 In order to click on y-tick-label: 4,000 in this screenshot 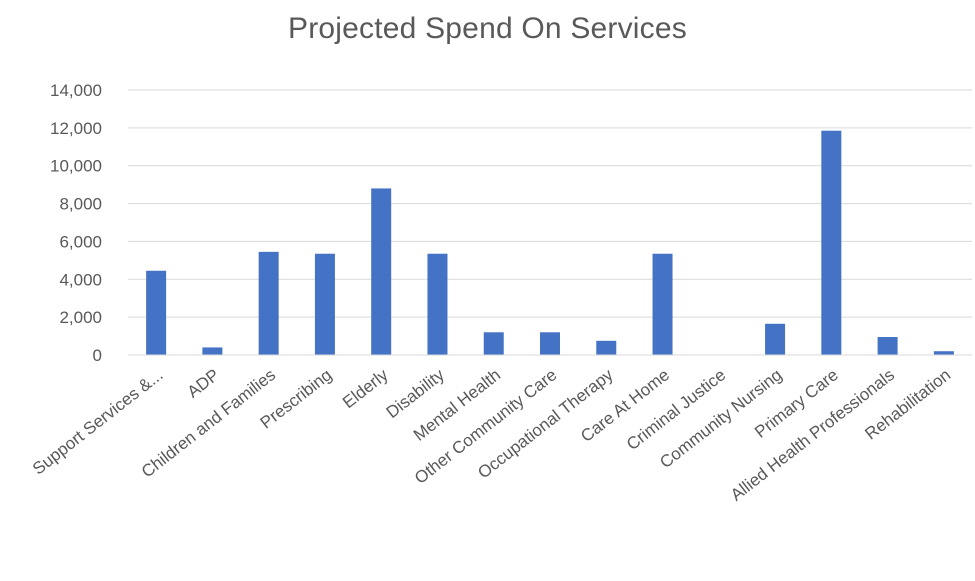, I will do `click(80, 279)`.